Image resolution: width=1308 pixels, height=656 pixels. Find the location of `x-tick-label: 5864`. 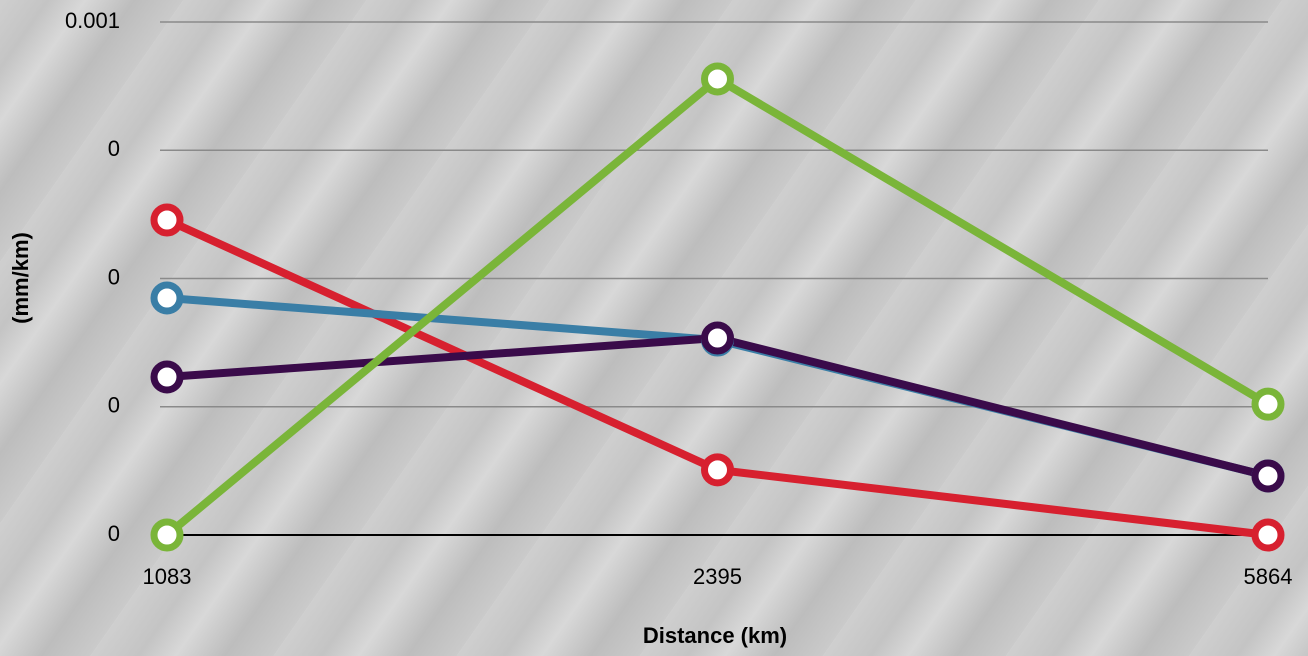

x-tick-label: 5864 is located at coordinates (1268, 576).